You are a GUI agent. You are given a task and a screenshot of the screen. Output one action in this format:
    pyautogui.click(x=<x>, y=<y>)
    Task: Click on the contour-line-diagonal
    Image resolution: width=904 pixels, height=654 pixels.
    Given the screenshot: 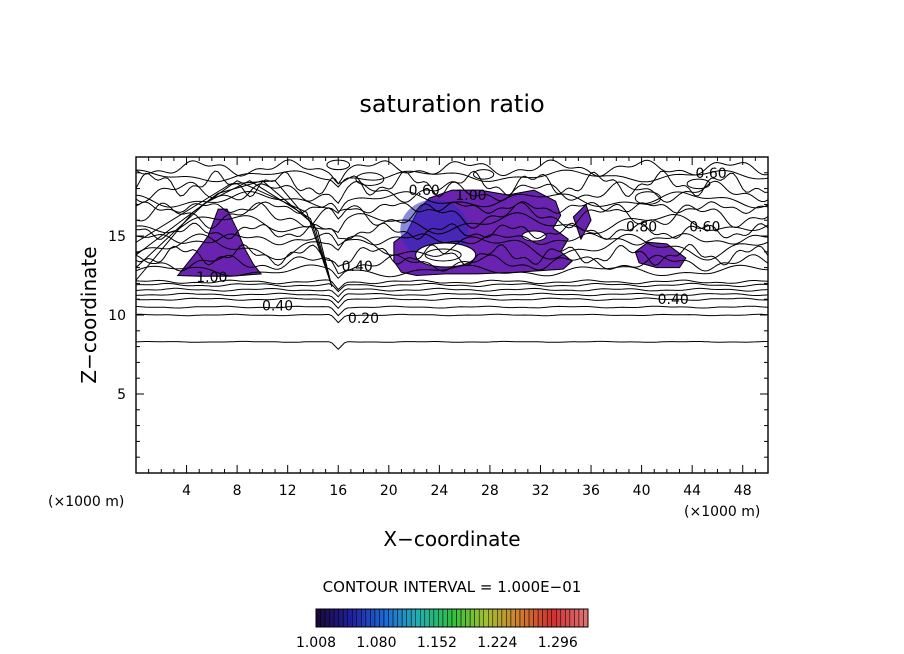 What is the action you would take?
    pyautogui.click(x=234, y=233)
    